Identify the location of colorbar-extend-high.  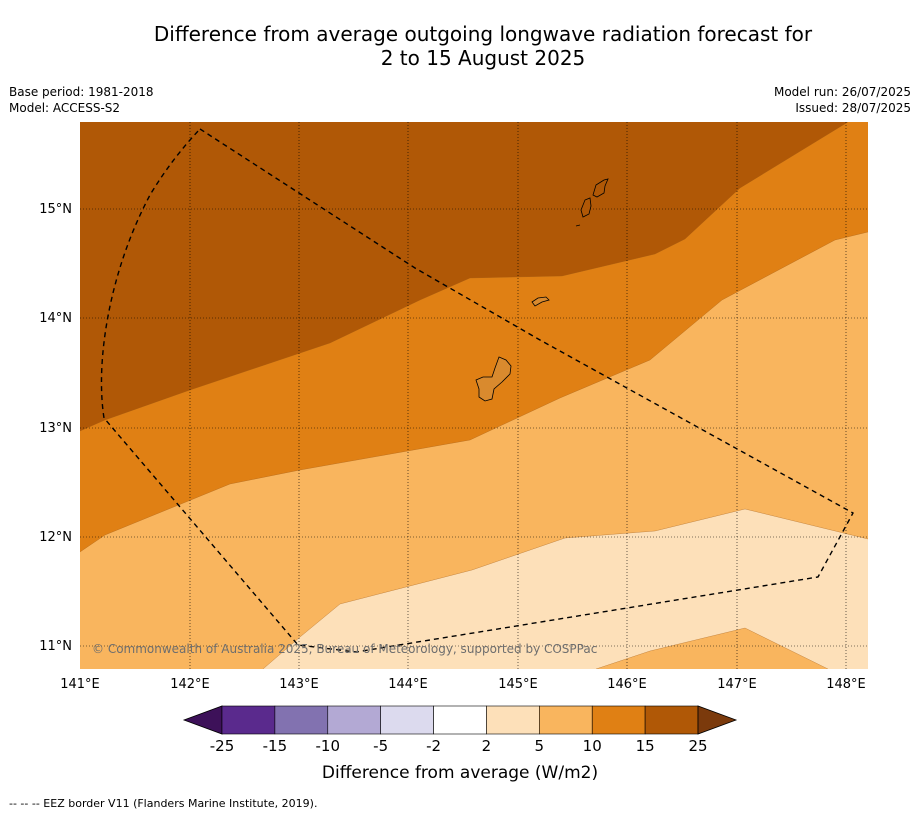
(717, 720).